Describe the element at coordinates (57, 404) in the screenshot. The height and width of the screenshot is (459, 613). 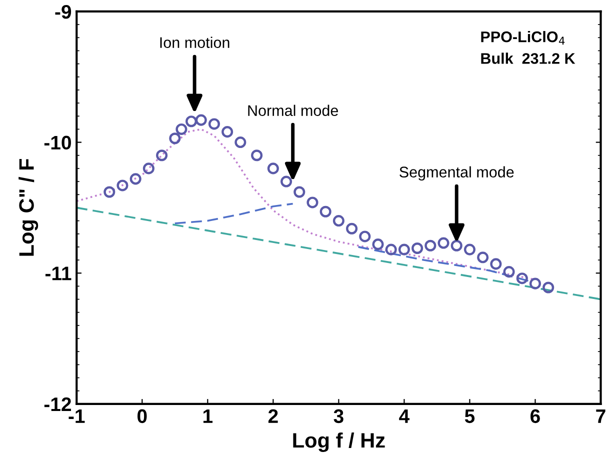
I see `y-tick-label: -12` at that location.